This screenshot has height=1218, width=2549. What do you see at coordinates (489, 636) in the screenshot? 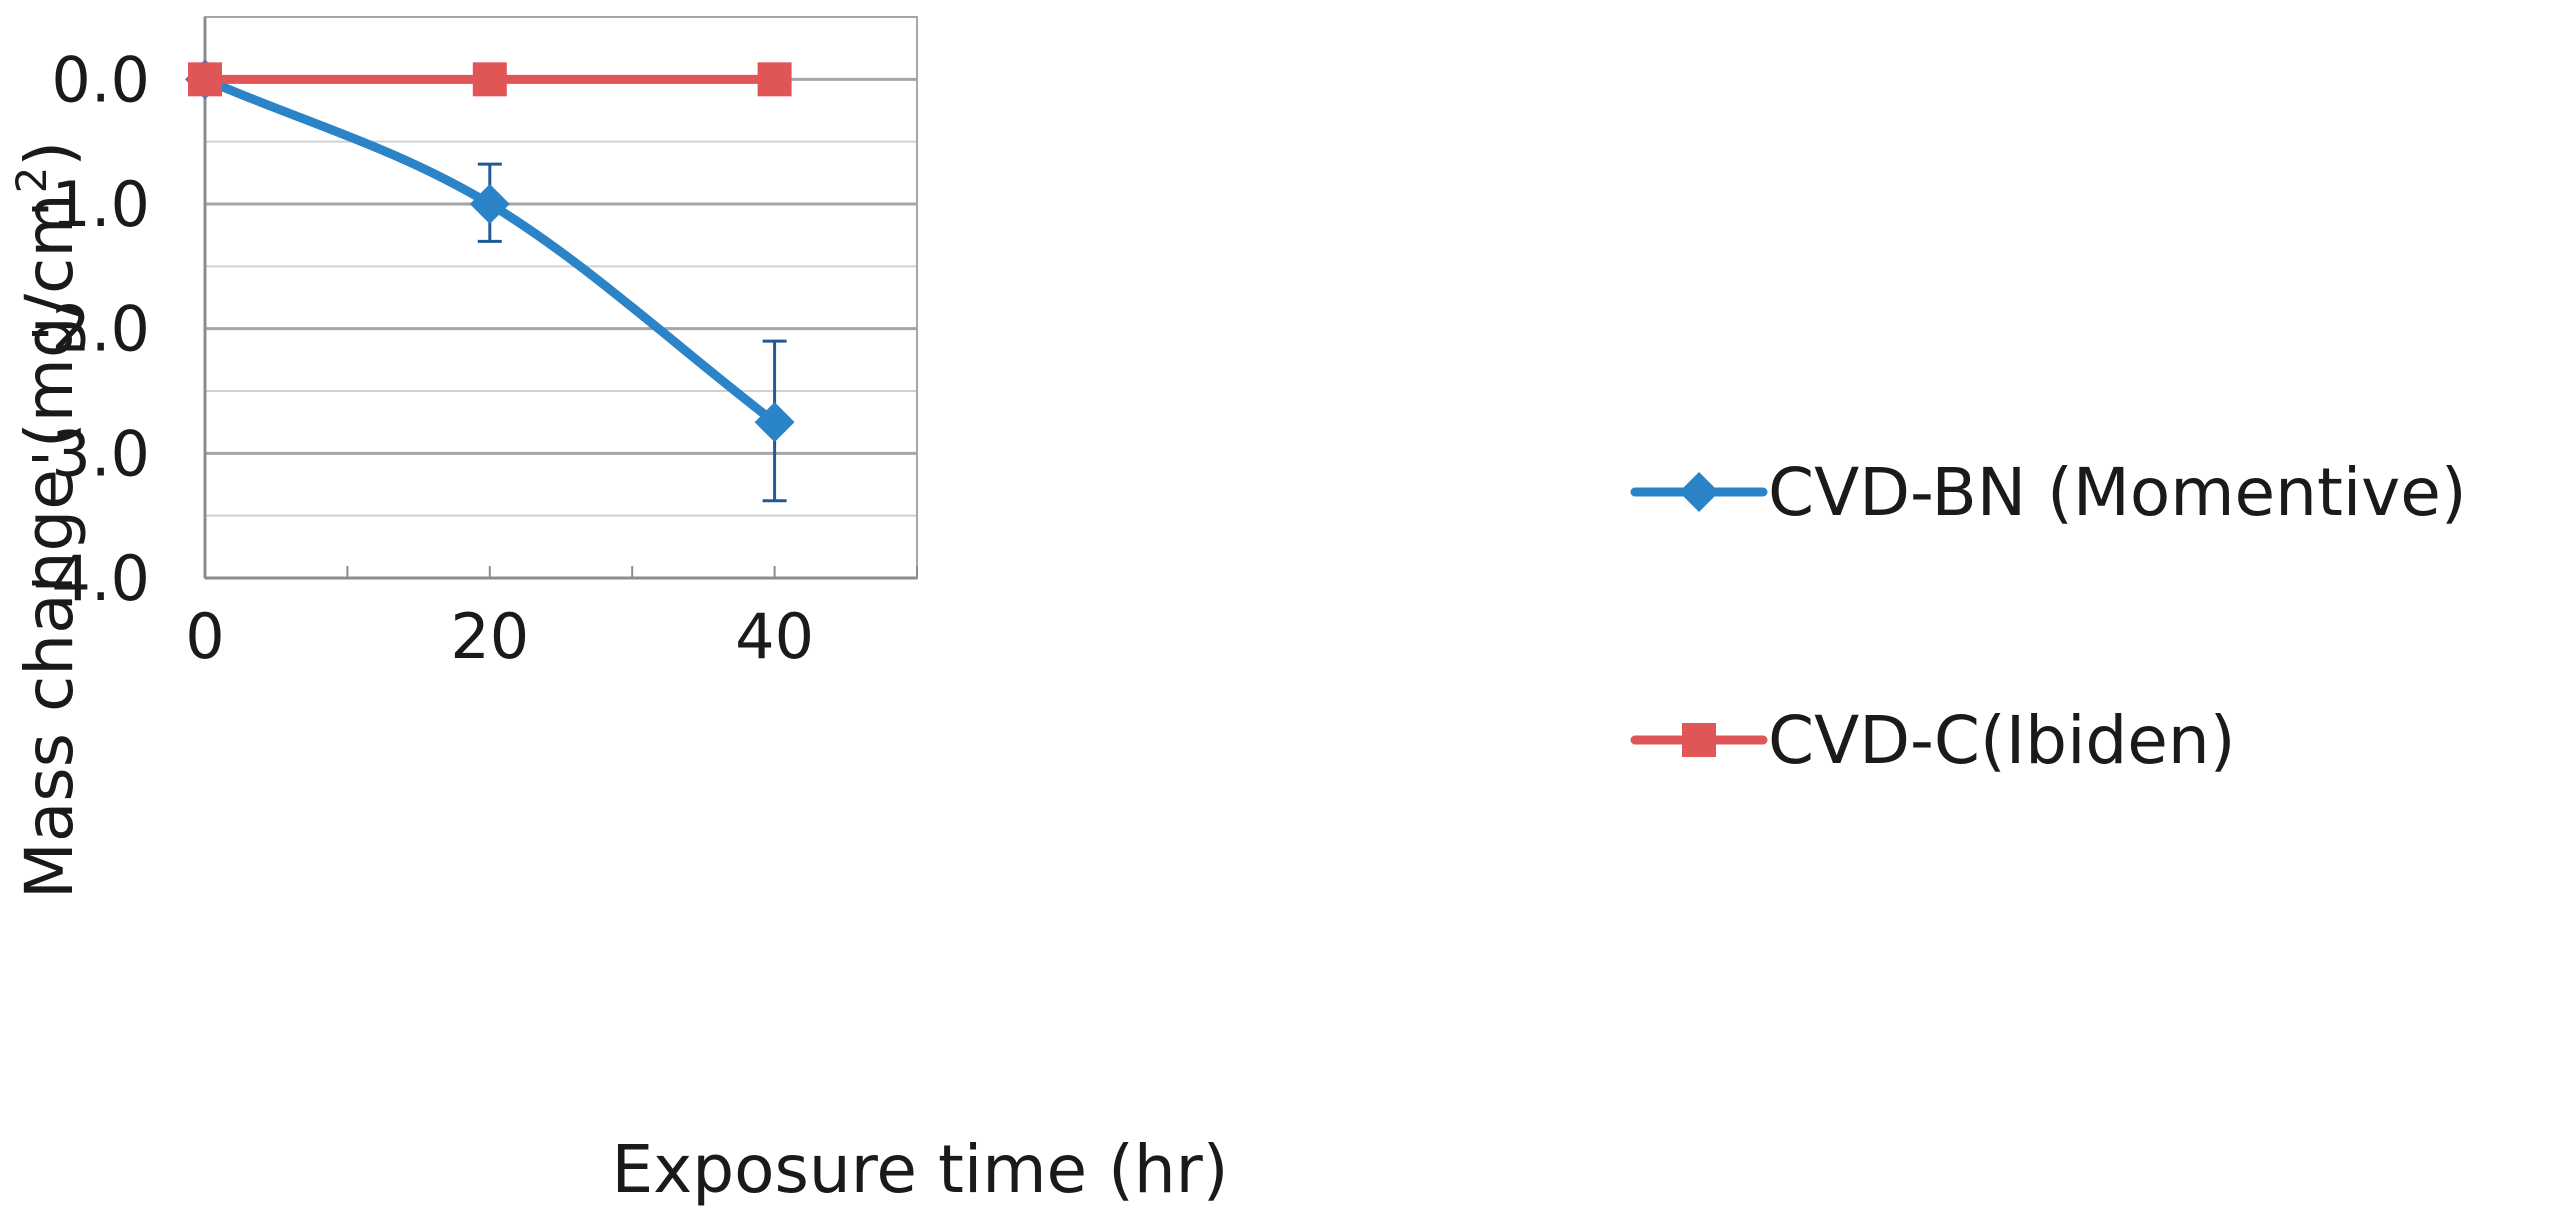
I see `x-tick-label: 20` at bounding box center [489, 636].